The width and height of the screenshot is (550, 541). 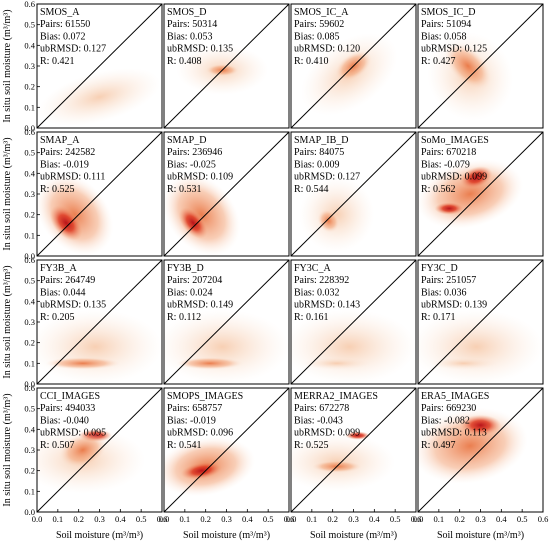 What do you see at coordinates (57, 445) in the screenshot?
I see `stat-r: R: 0.507` at bounding box center [57, 445].